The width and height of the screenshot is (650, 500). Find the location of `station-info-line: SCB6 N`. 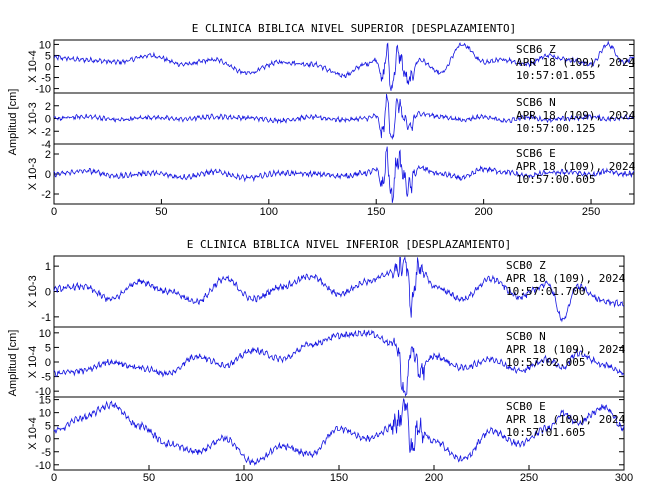

station-info-line: SCB6 N is located at coordinates (536, 102).